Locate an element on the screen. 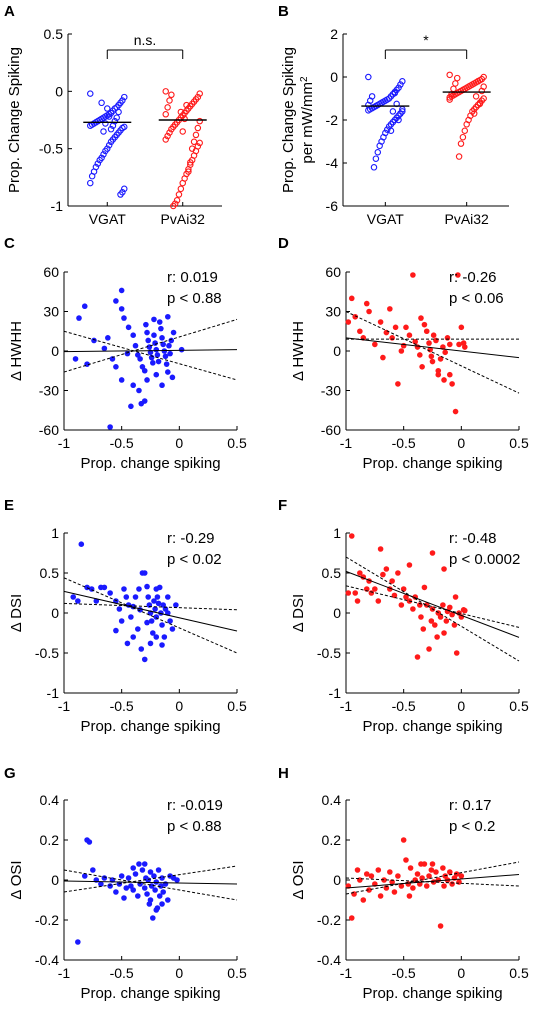  x-axis-label: Prop. change spiking is located at coordinates (150, 726).